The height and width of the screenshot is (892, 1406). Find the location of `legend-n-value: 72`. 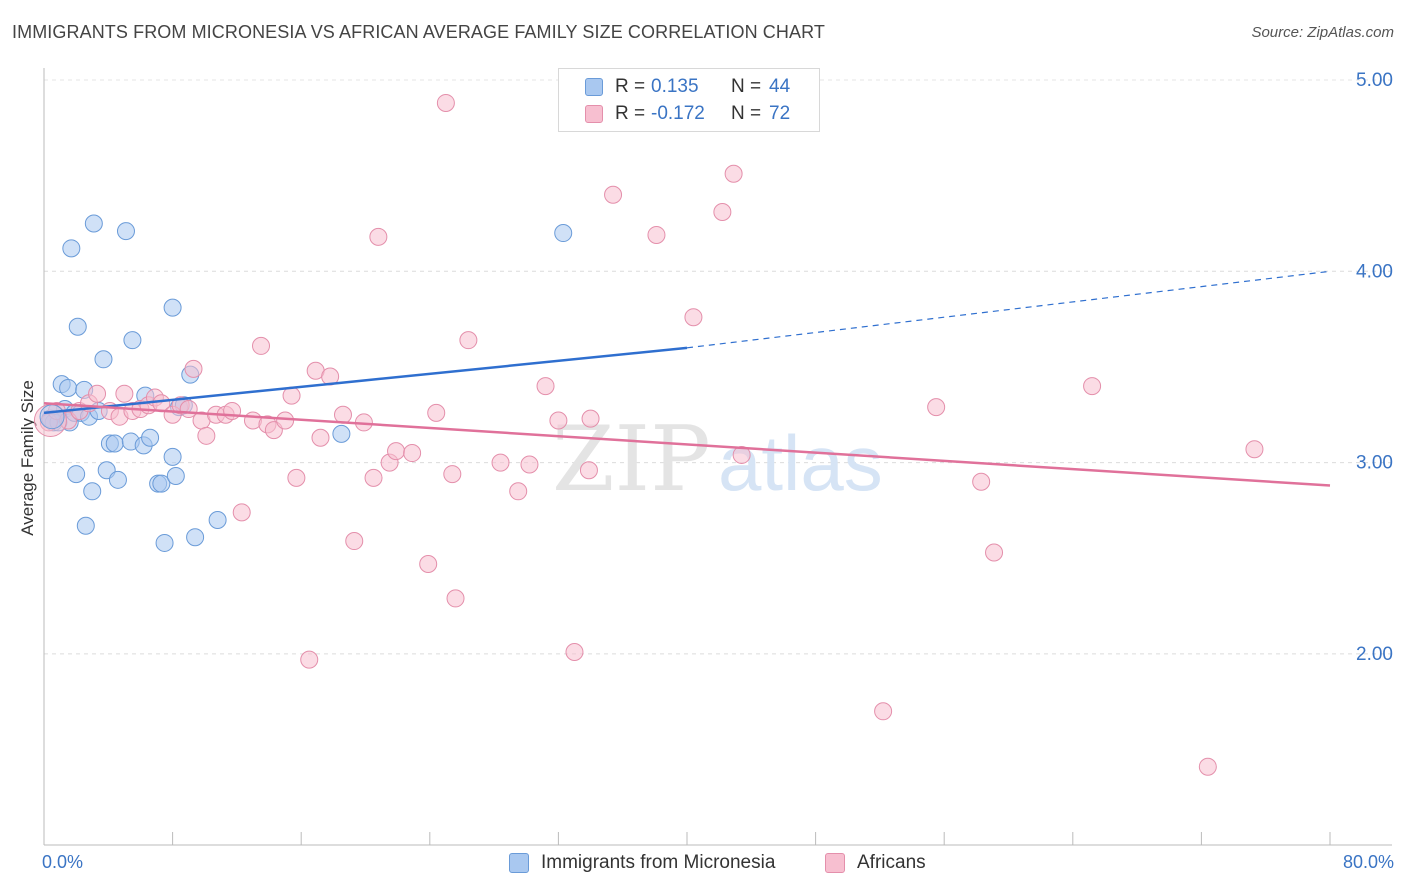

legend-n-value: 72 is located at coordinates (780, 113).